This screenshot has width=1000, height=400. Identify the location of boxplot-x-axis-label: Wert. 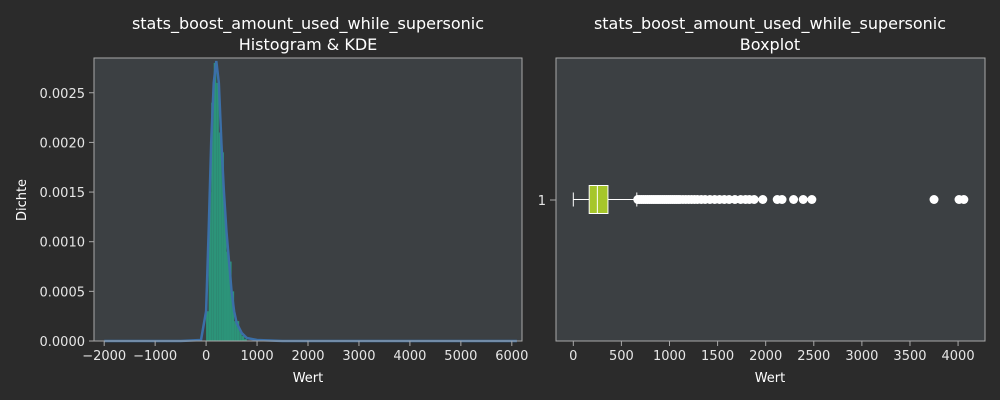
(770, 378).